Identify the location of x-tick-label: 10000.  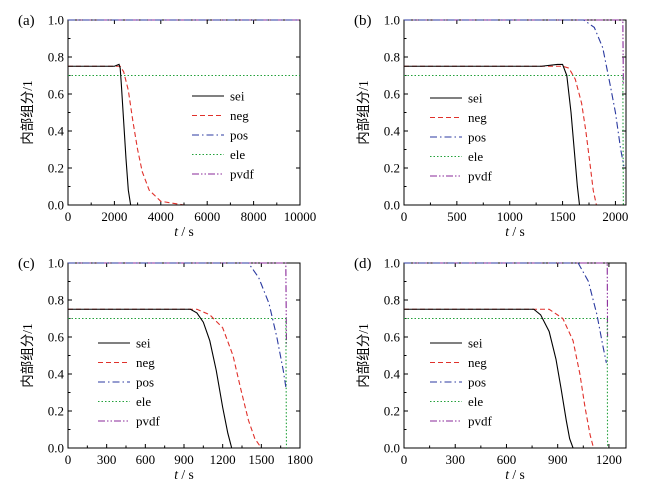
(300, 216).